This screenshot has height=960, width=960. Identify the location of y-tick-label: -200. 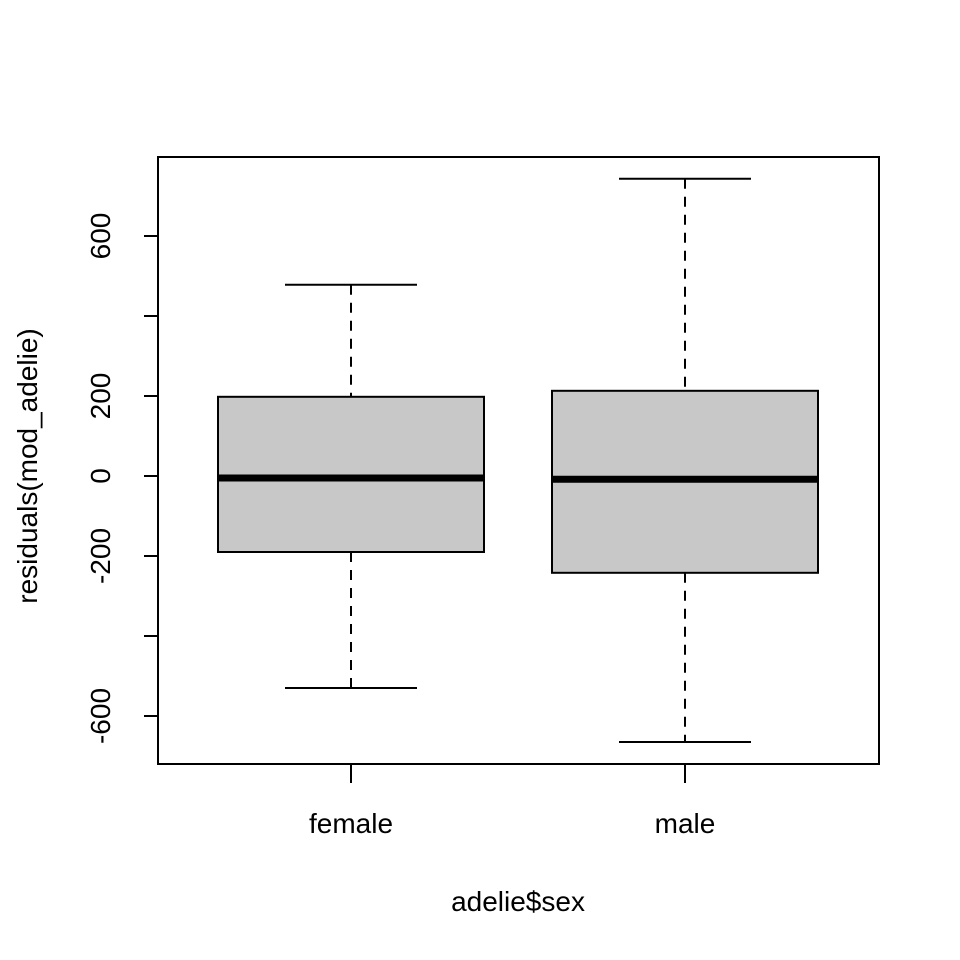
(100, 556).